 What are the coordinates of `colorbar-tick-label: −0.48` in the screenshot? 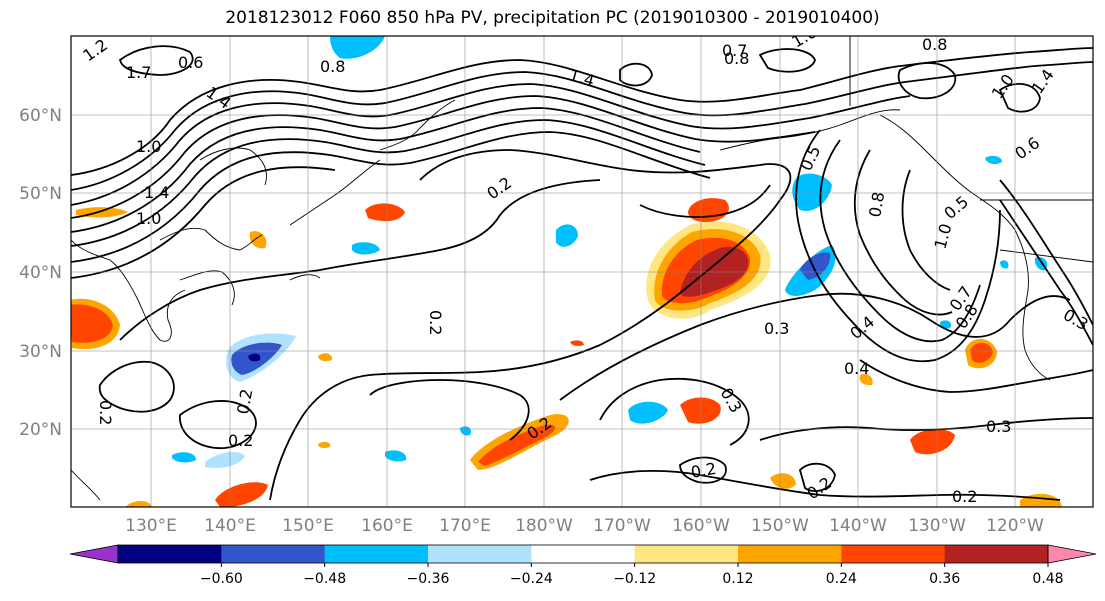 It's located at (324, 579).